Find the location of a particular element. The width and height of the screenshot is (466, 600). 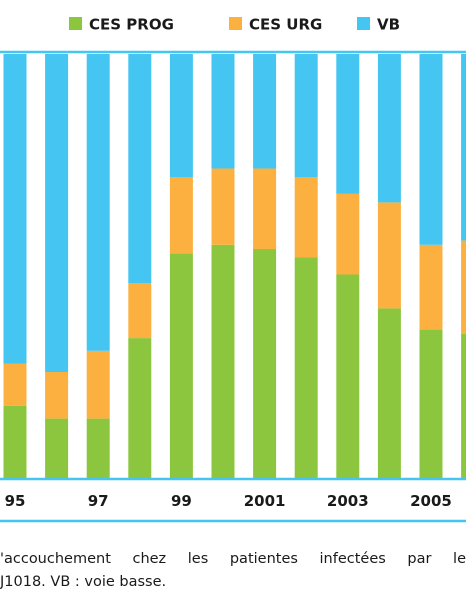

x-tick-label-2003: 2003 is located at coordinates (348, 501).